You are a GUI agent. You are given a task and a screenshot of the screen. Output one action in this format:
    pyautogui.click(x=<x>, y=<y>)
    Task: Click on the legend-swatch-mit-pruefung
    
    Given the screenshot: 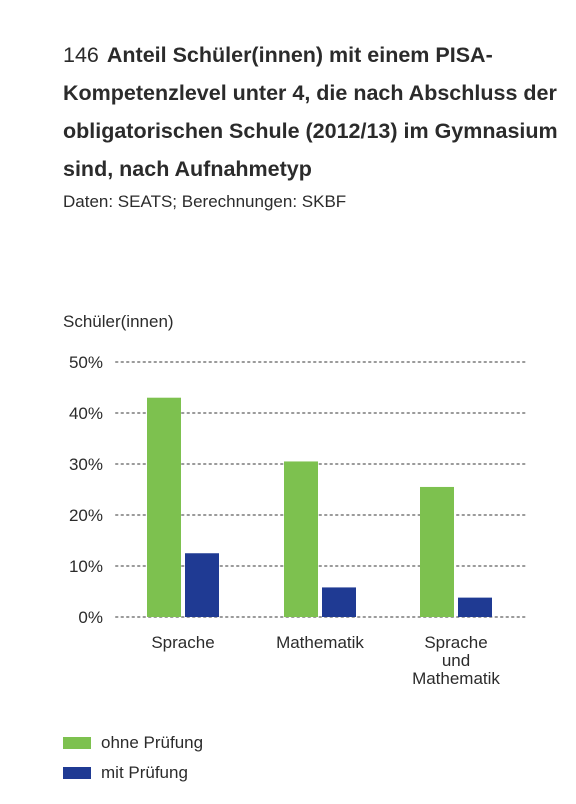 What is the action you would take?
    pyautogui.click(x=77, y=773)
    